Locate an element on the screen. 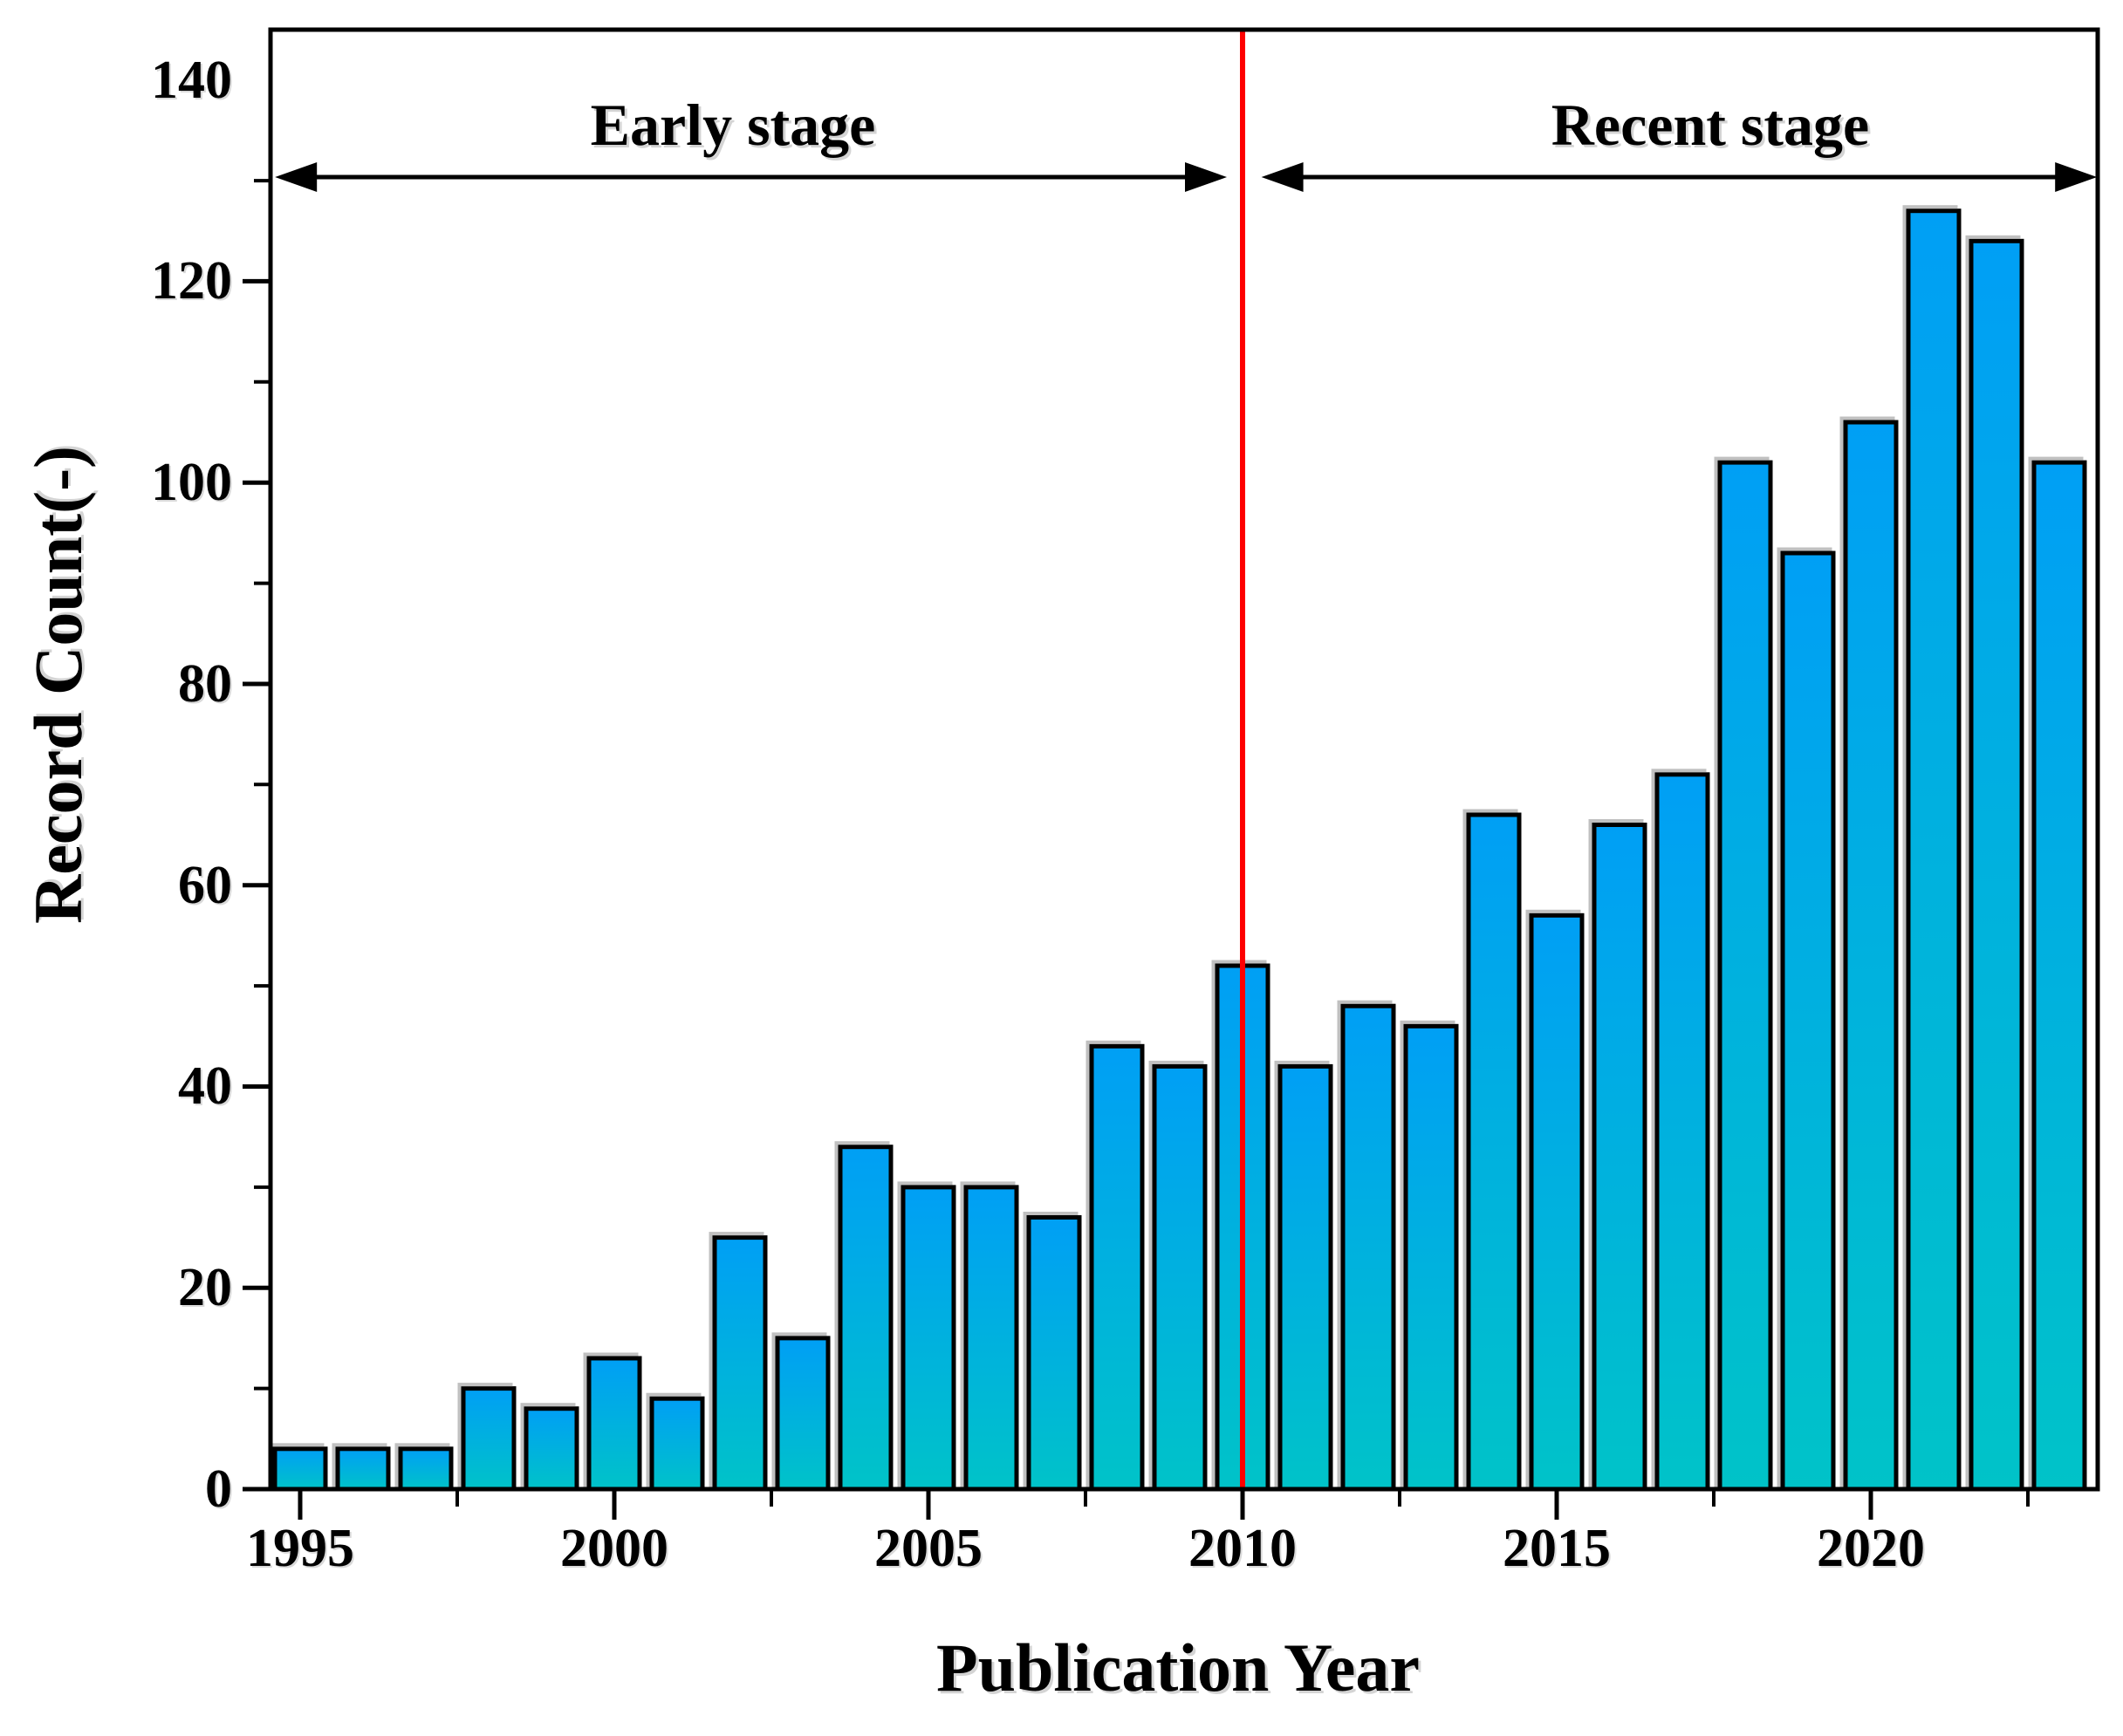 Image resolution: width=2123 pixels, height=1736 pixels. bar-2009 is located at coordinates (1180, 1277).